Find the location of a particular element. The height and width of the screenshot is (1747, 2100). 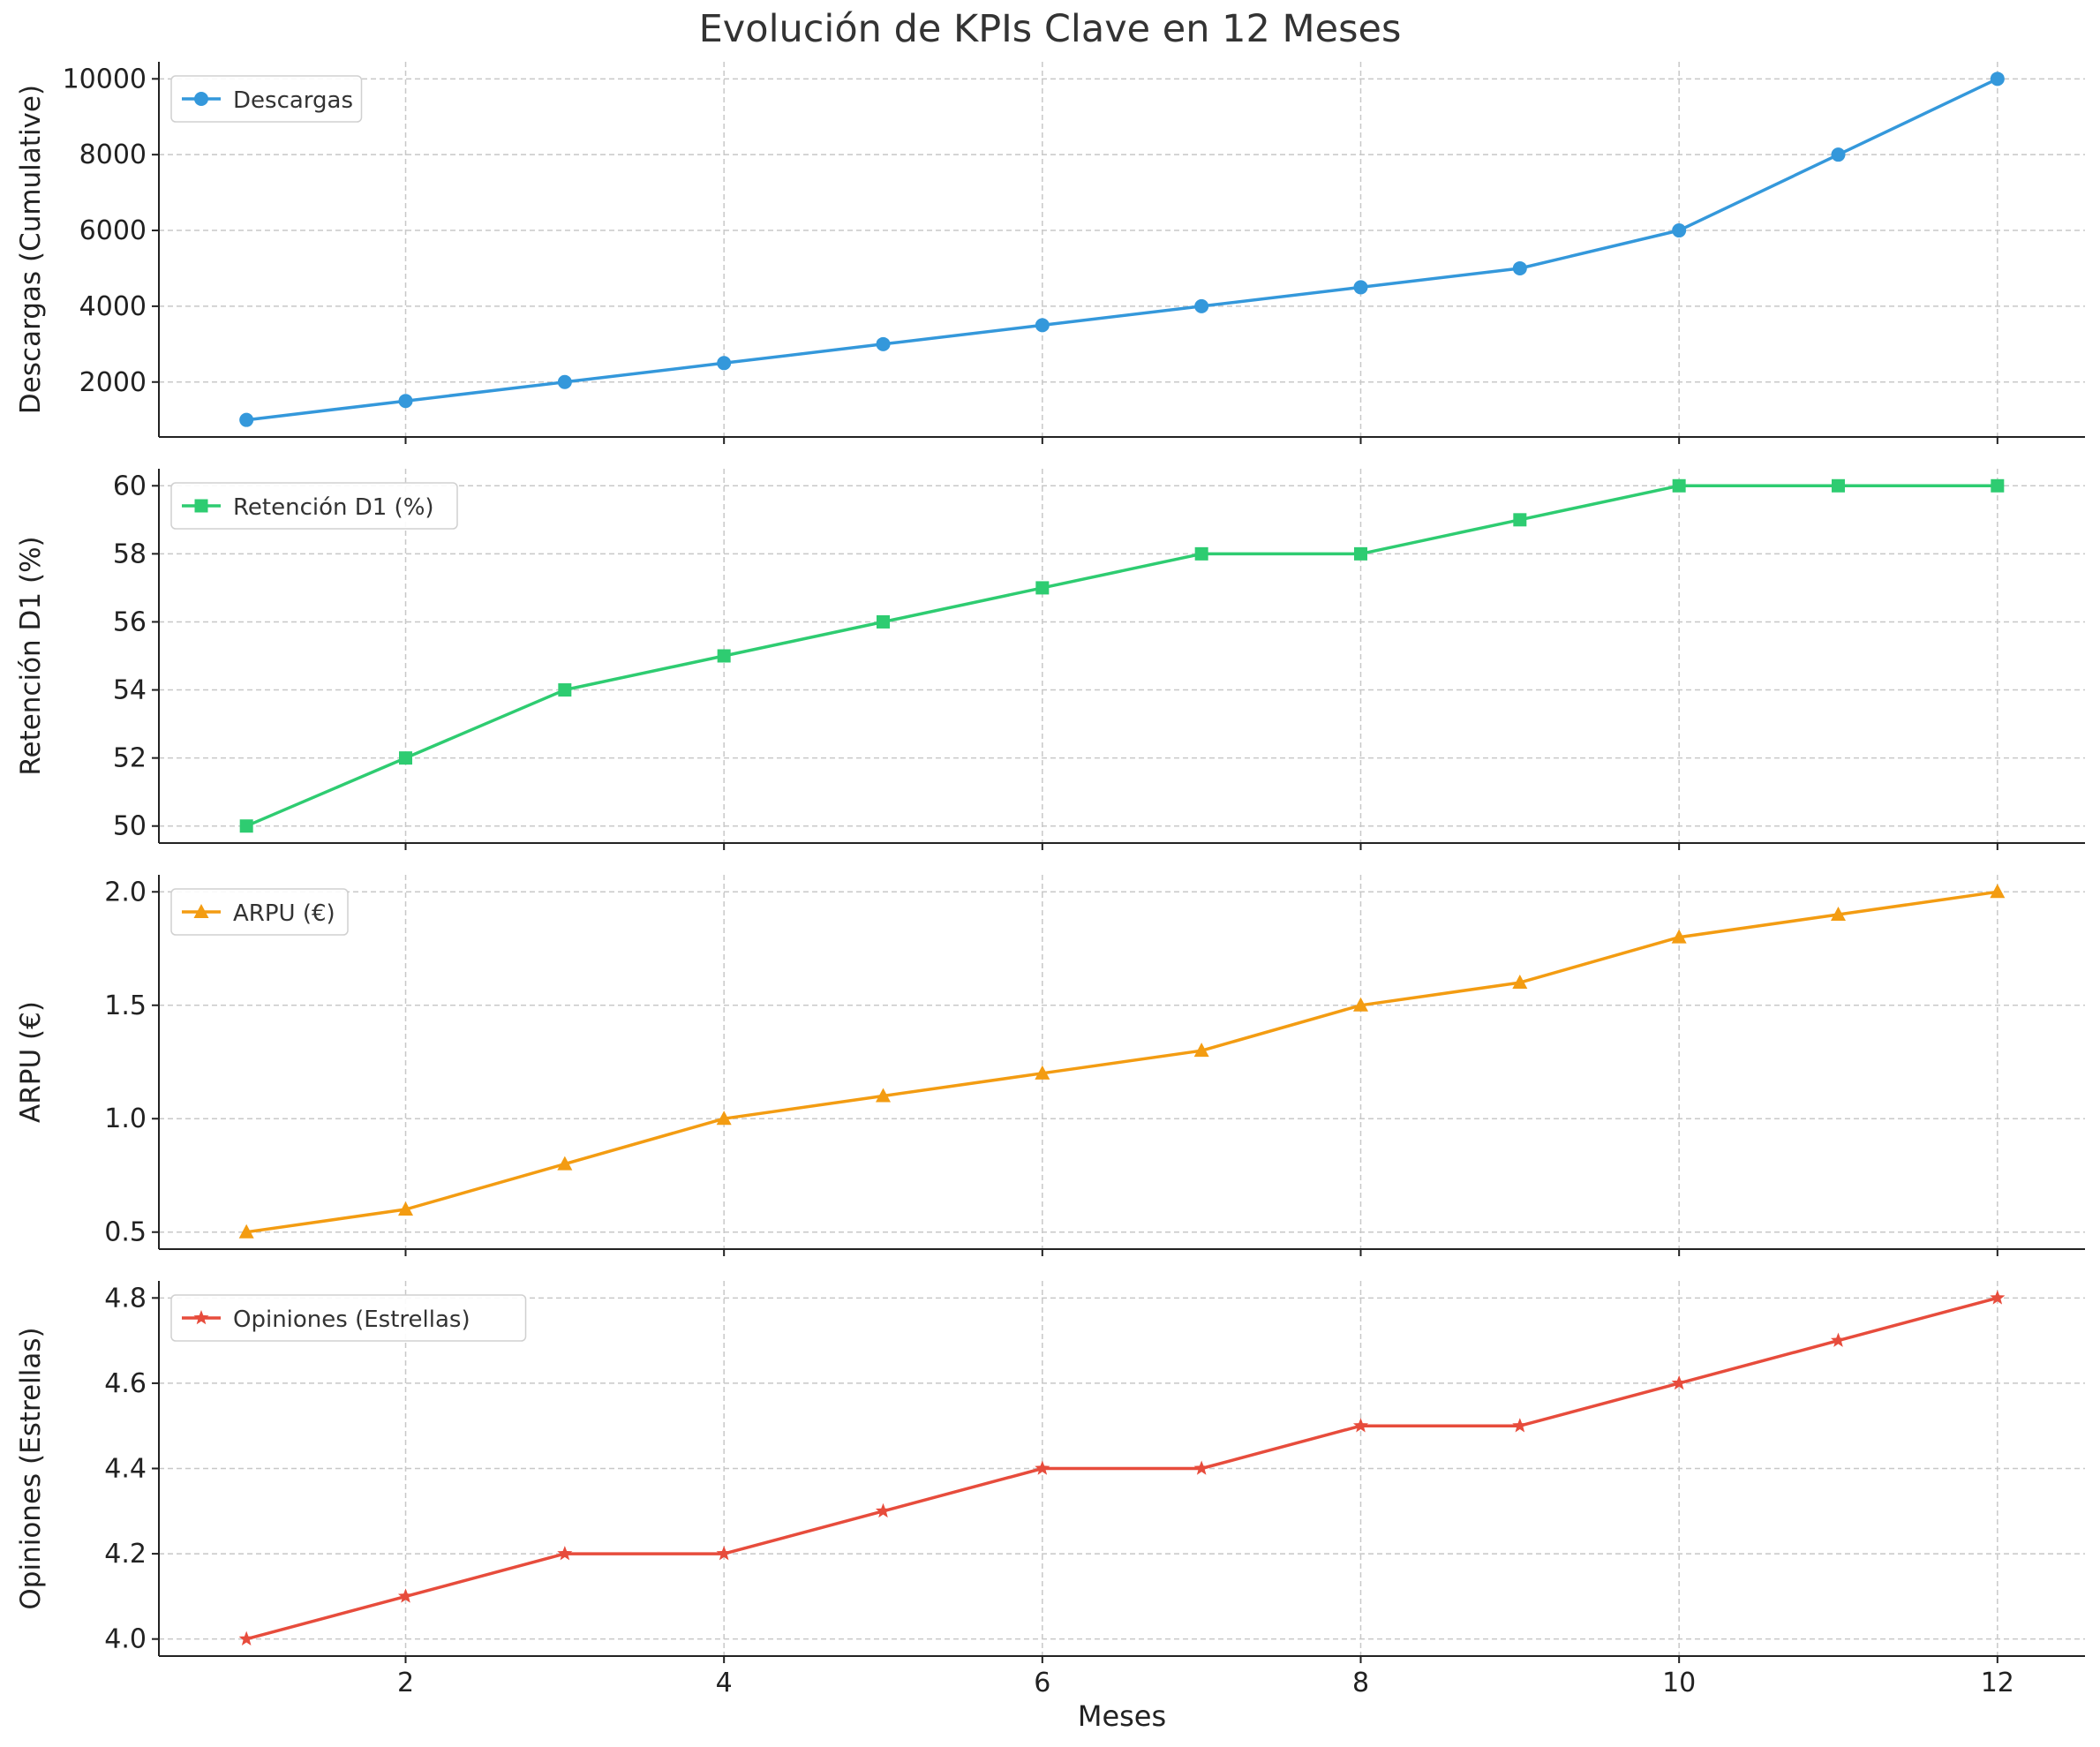

x-axis-label: Meses is located at coordinates (1122, 1716).